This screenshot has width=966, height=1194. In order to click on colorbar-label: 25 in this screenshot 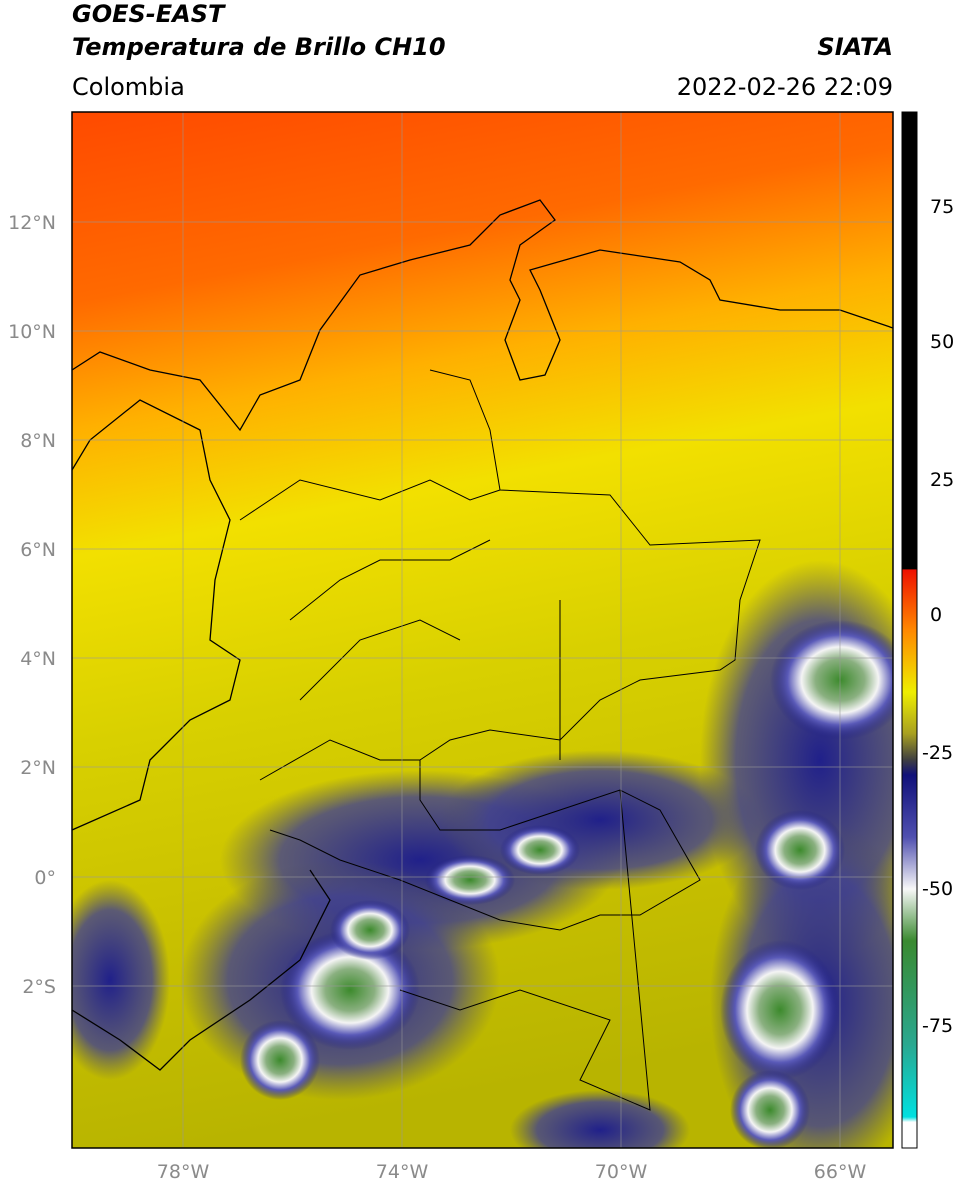, I will do `click(942, 480)`.